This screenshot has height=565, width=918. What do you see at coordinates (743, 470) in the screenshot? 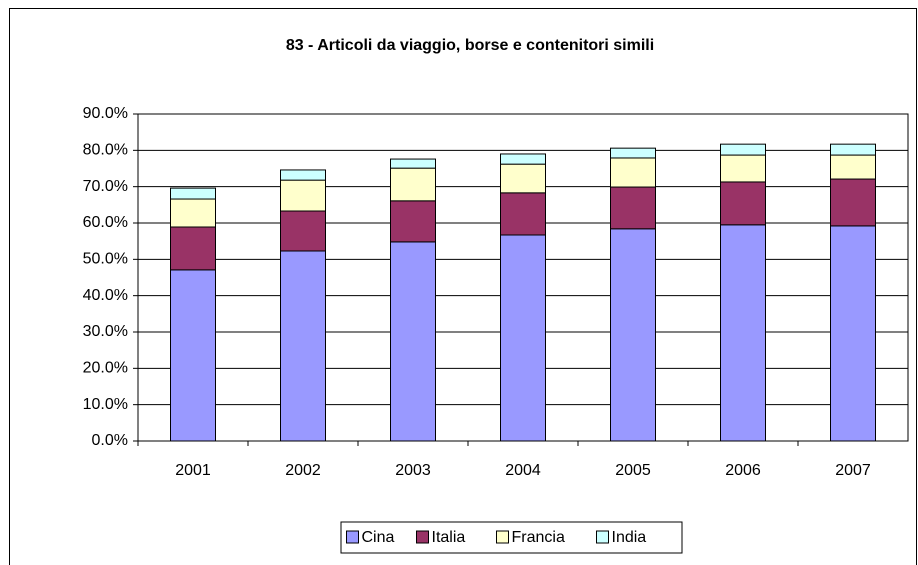
I see `x-tick-label: 2006` at bounding box center [743, 470].